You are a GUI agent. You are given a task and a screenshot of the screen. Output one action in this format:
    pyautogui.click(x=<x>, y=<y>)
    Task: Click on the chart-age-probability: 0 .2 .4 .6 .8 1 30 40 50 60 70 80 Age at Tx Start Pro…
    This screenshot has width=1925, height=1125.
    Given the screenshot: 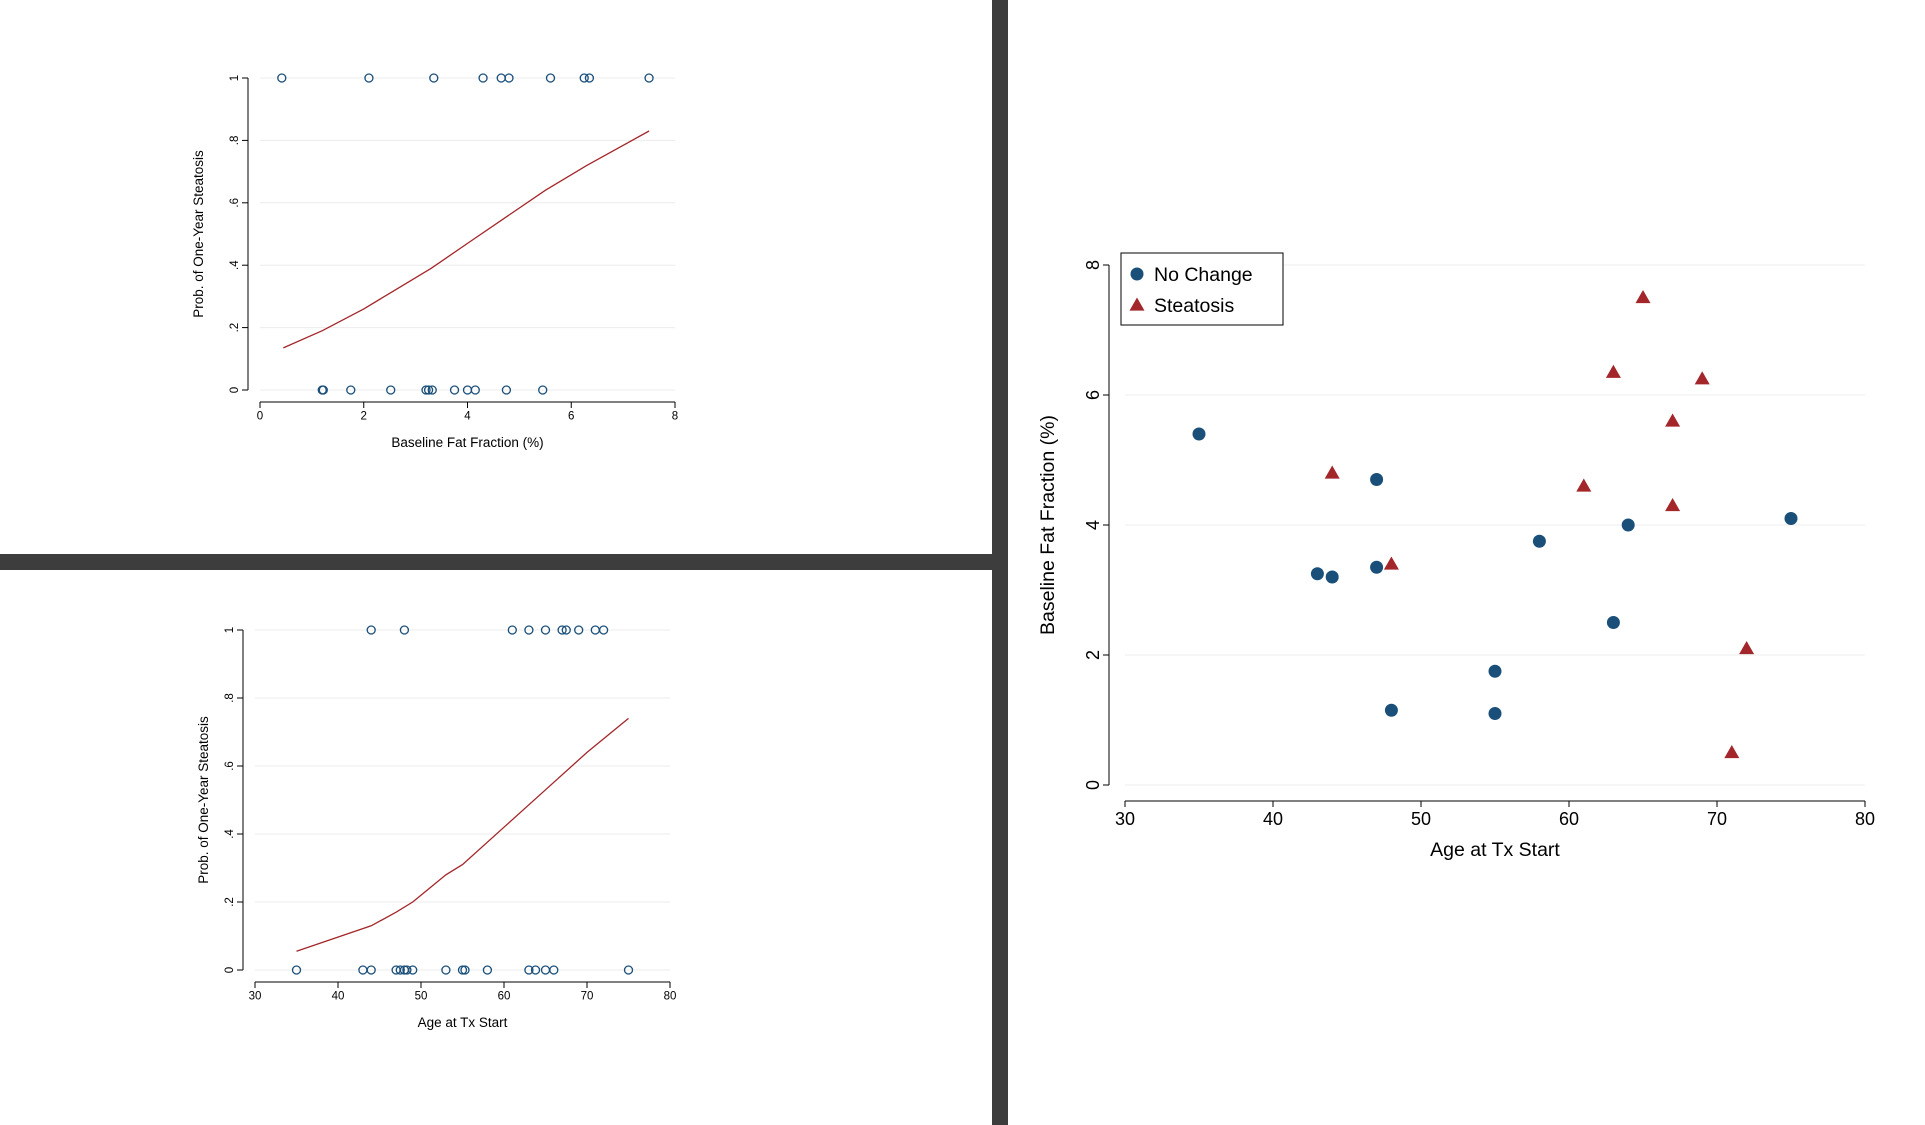 What is the action you would take?
    pyautogui.click(x=436, y=827)
    